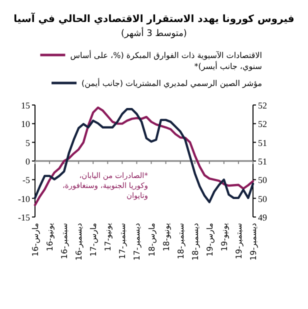  What do you see at coordinates (50, 237) in the screenshot?
I see `xtick: يونيو-16` at bounding box center [50, 237].